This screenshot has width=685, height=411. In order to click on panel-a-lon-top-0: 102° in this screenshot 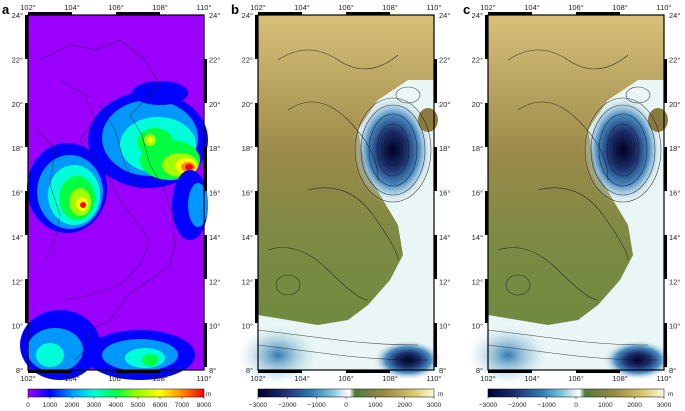, I will do `click(28, 7)`.